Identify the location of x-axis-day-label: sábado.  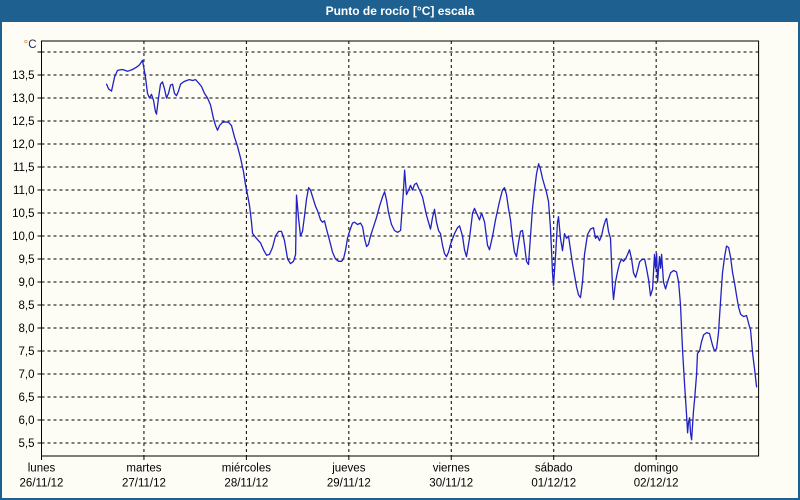
(554, 469).